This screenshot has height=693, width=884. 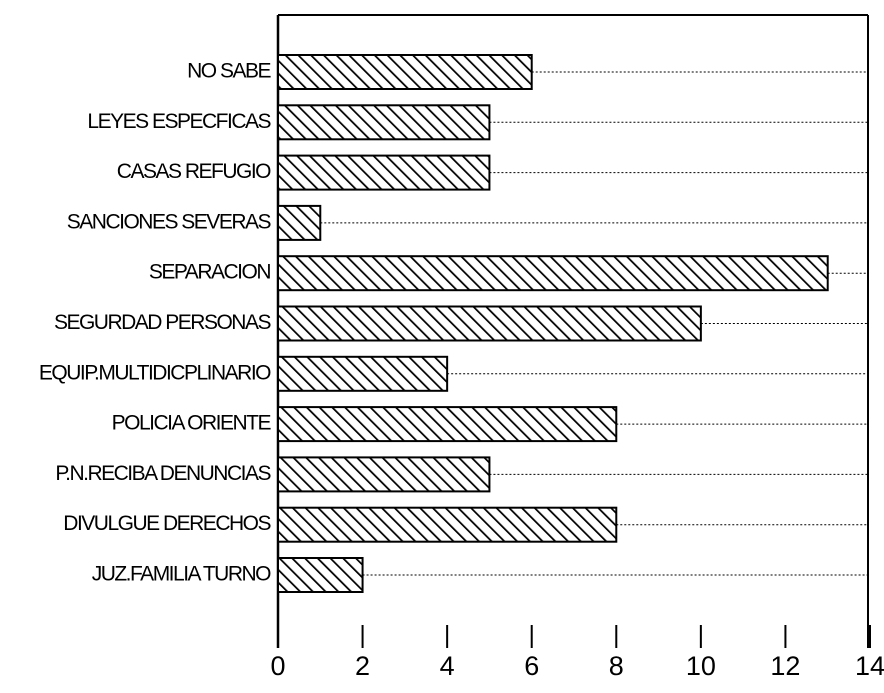 What do you see at coordinates (701, 666) in the screenshot?
I see `x-tick-label: 10` at bounding box center [701, 666].